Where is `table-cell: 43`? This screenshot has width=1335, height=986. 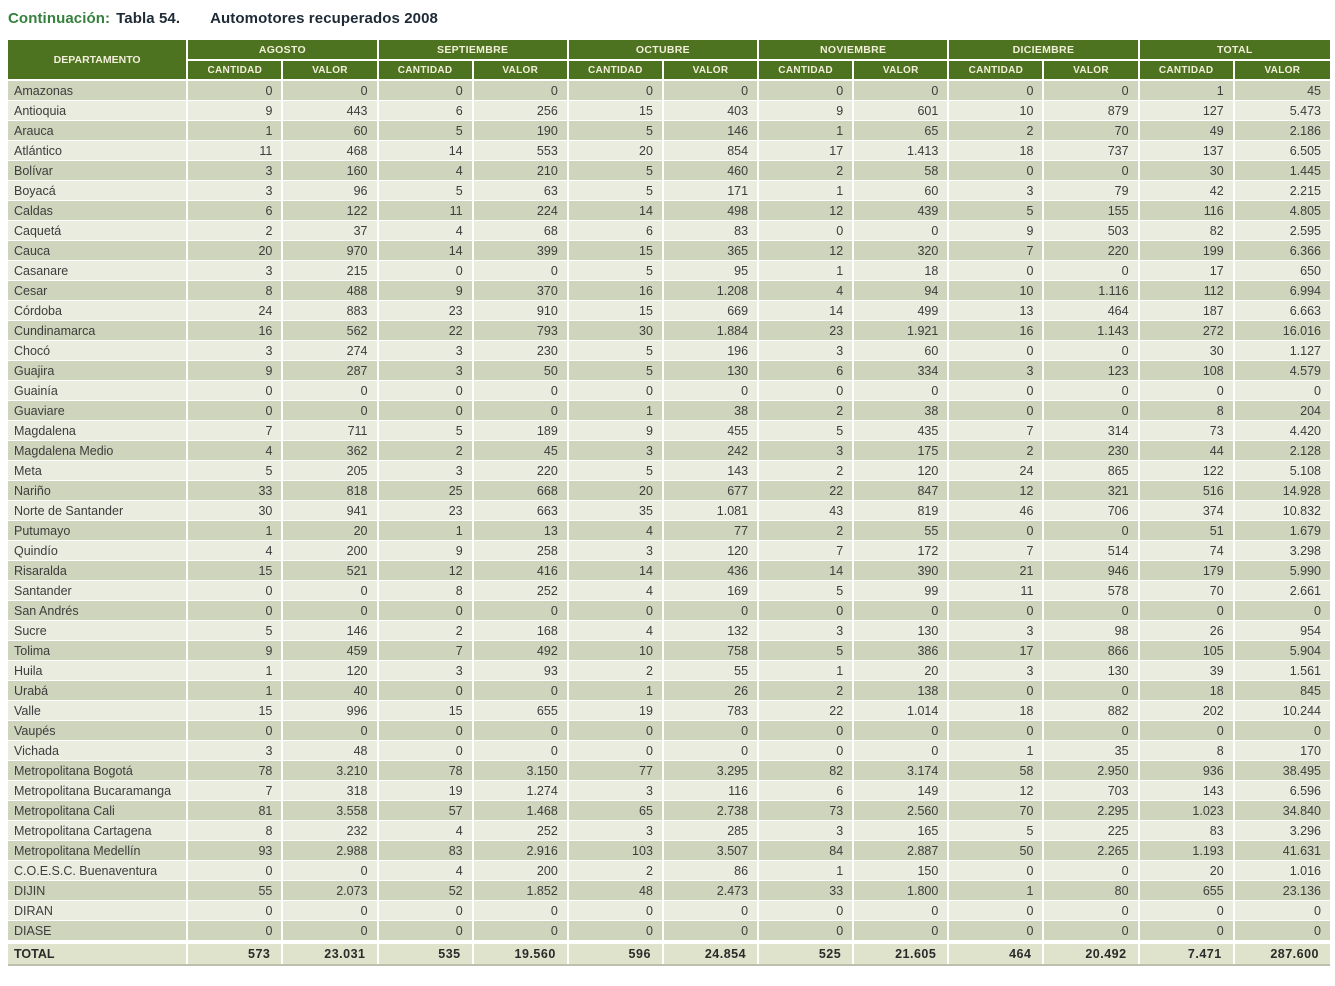 table-cell: 43 is located at coordinates (807, 511).